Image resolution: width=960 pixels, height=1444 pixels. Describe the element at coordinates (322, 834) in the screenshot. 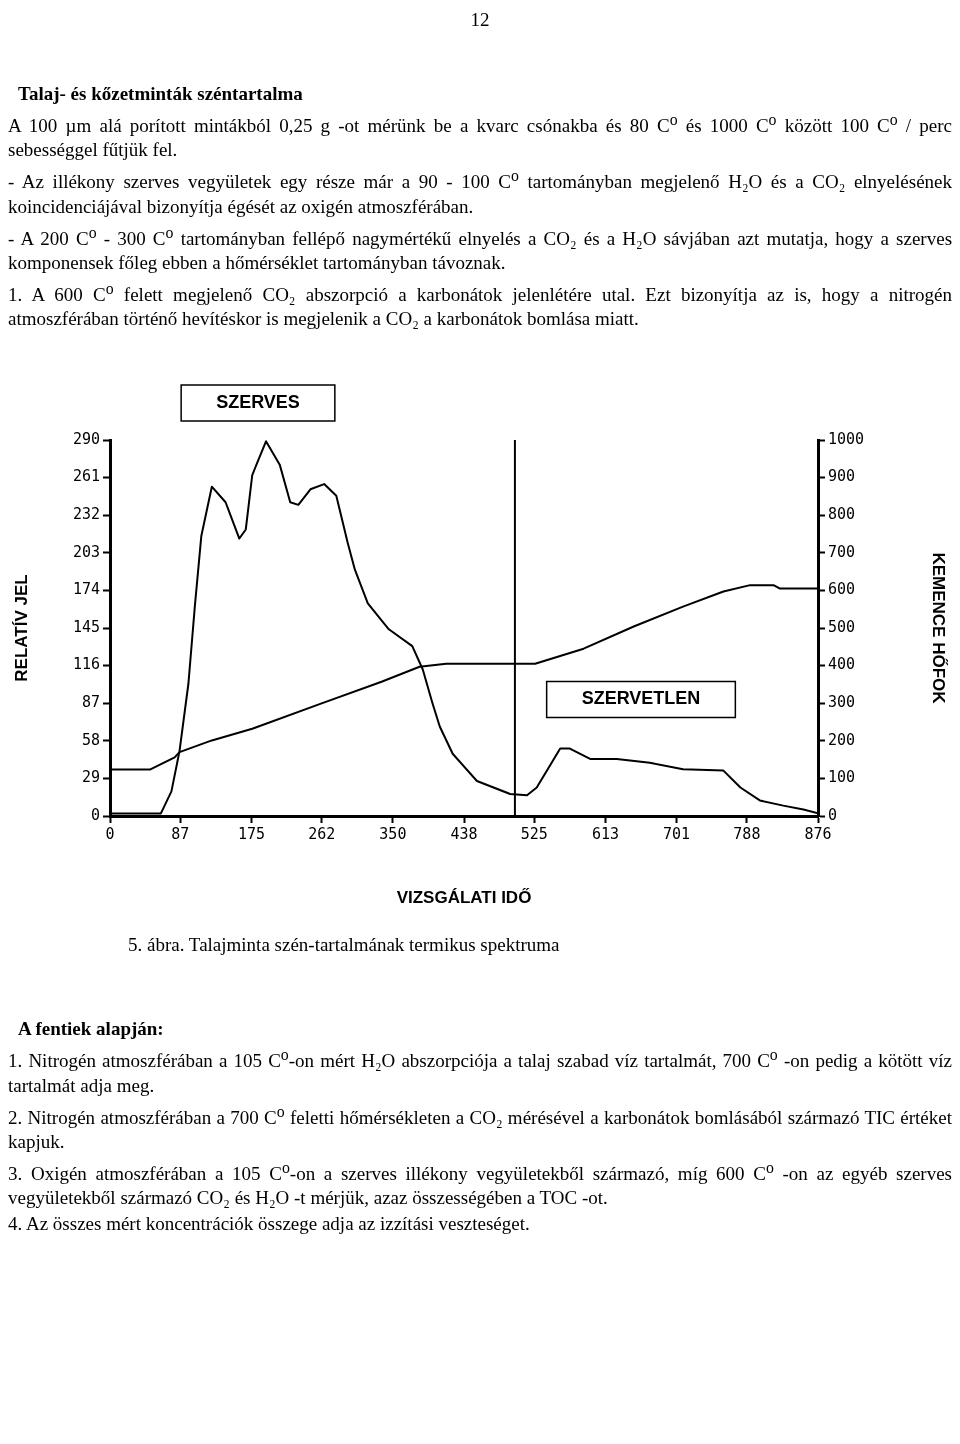

I see `x-tick-label: 262` at that location.